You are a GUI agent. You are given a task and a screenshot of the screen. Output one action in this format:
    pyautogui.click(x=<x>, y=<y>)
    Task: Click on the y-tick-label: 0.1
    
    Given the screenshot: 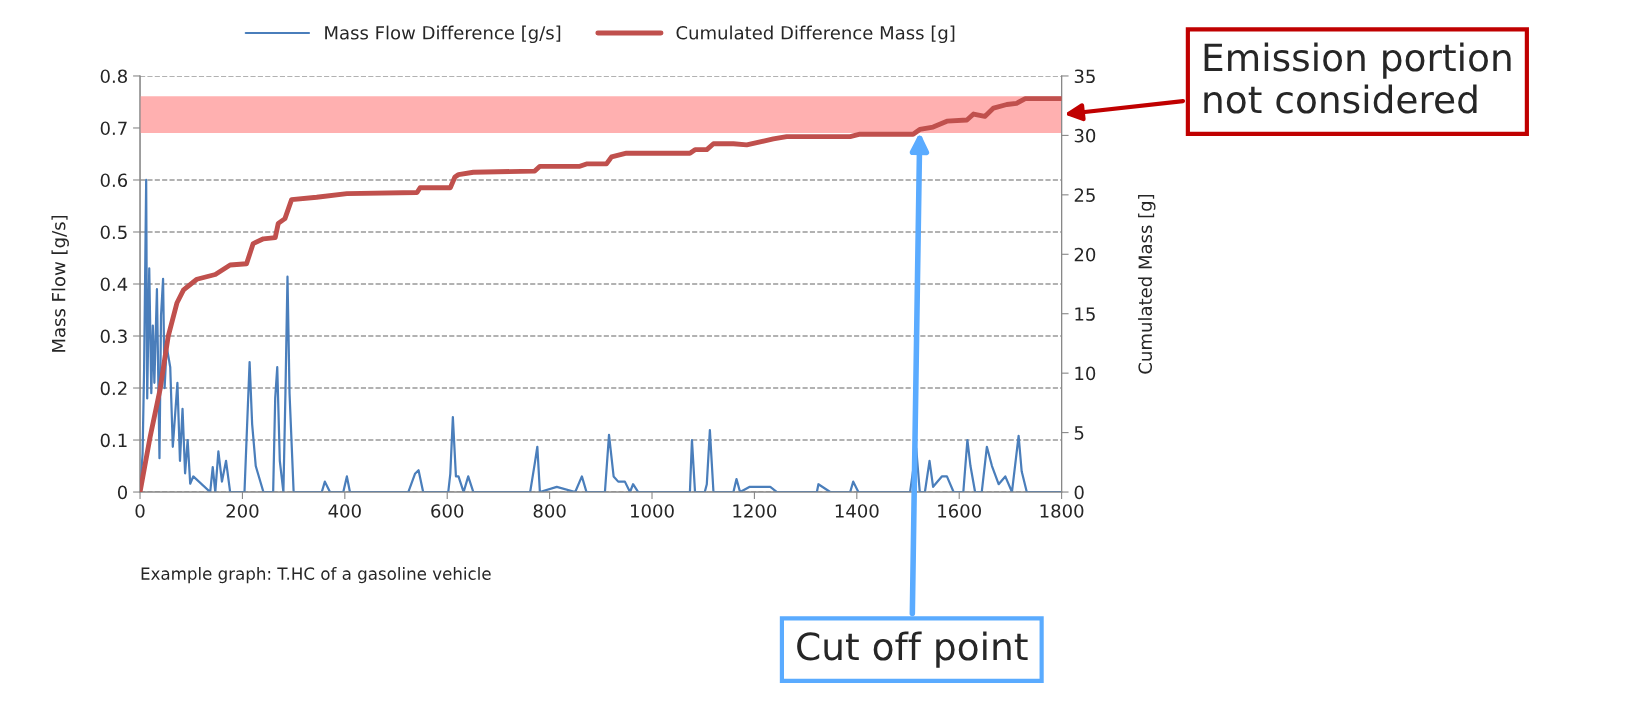 What is the action you would take?
    pyautogui.click(x=113, y=440)
    